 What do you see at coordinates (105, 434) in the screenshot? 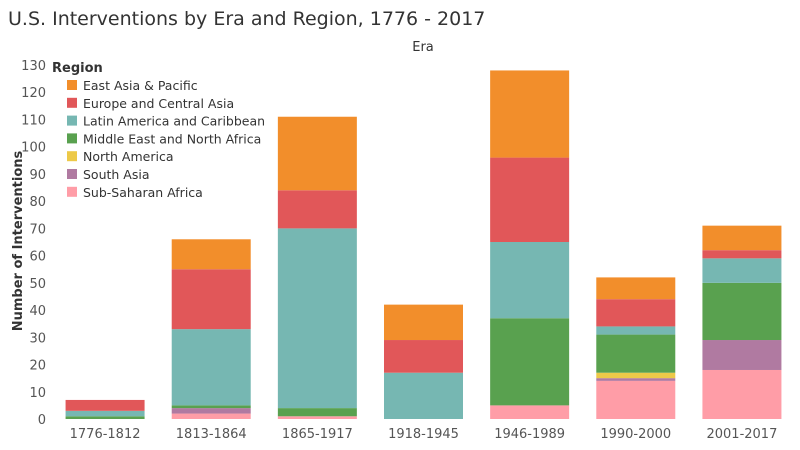
I see `x-tick-label: 1776-1812` at bounding box center [105, 434].